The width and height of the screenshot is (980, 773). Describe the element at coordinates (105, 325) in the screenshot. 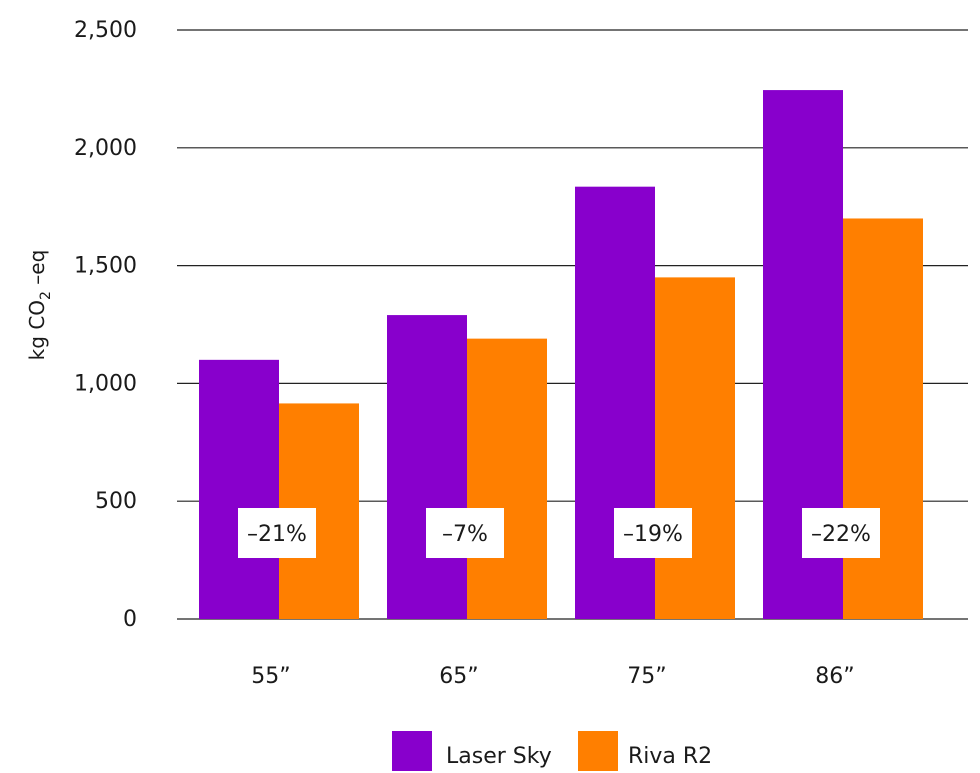

I see `y-tick-labels: 0 500 1,000 1,500 2,000 2,500` at that location.